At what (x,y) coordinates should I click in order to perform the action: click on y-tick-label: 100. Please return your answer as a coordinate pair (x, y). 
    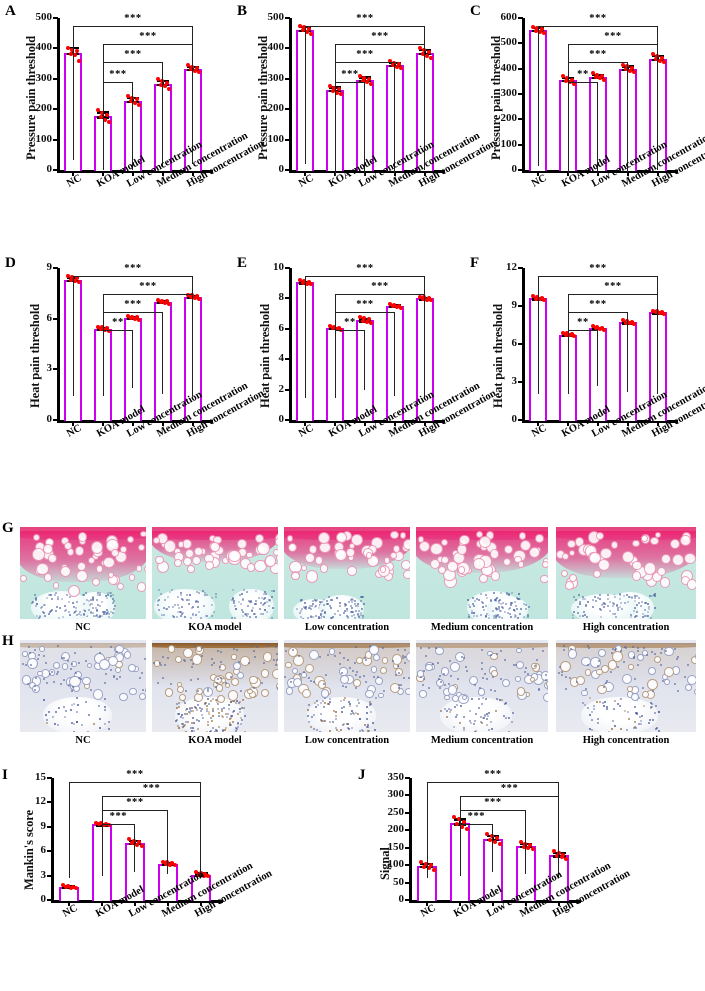
    Looking at the image, I should click on (509, 143).